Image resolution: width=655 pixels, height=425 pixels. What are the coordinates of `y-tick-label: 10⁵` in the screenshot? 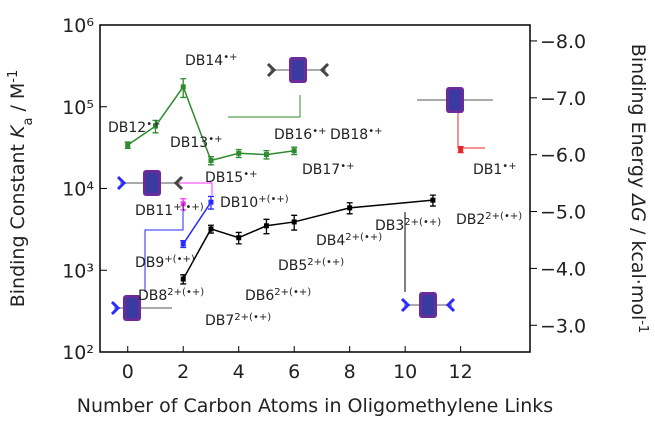 It's located at (78, 108).